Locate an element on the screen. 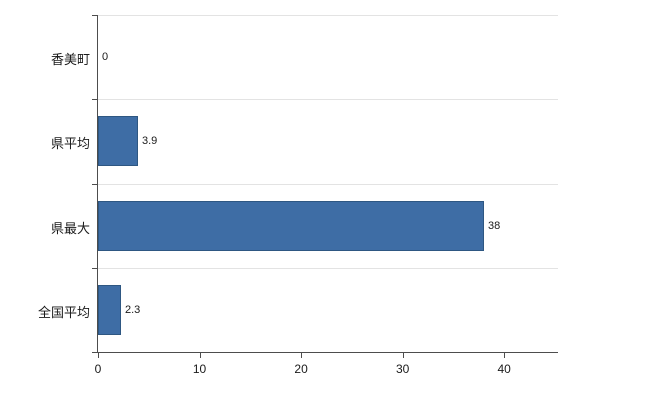 The image size is (650, 400). value-label: 38 is located at coordinates (494, 225).